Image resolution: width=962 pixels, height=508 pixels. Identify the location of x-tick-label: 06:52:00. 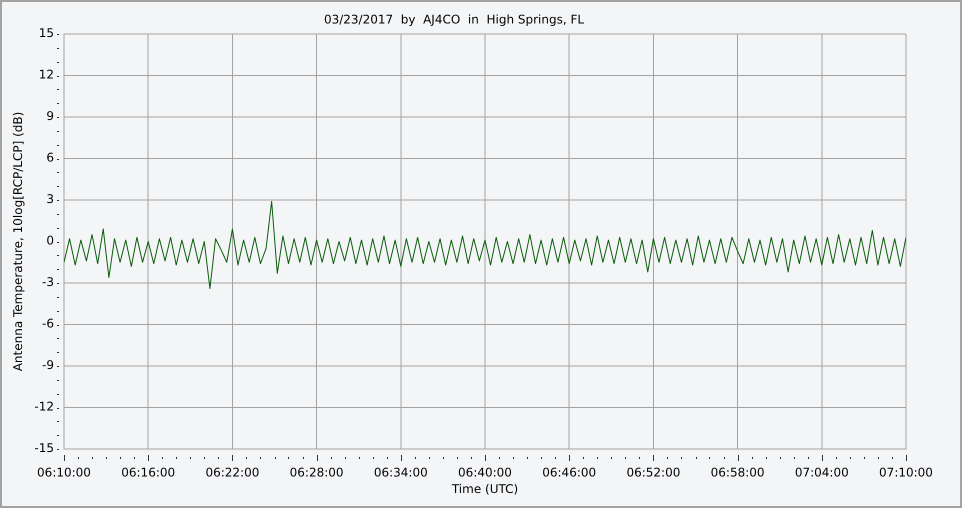
(653, 472).